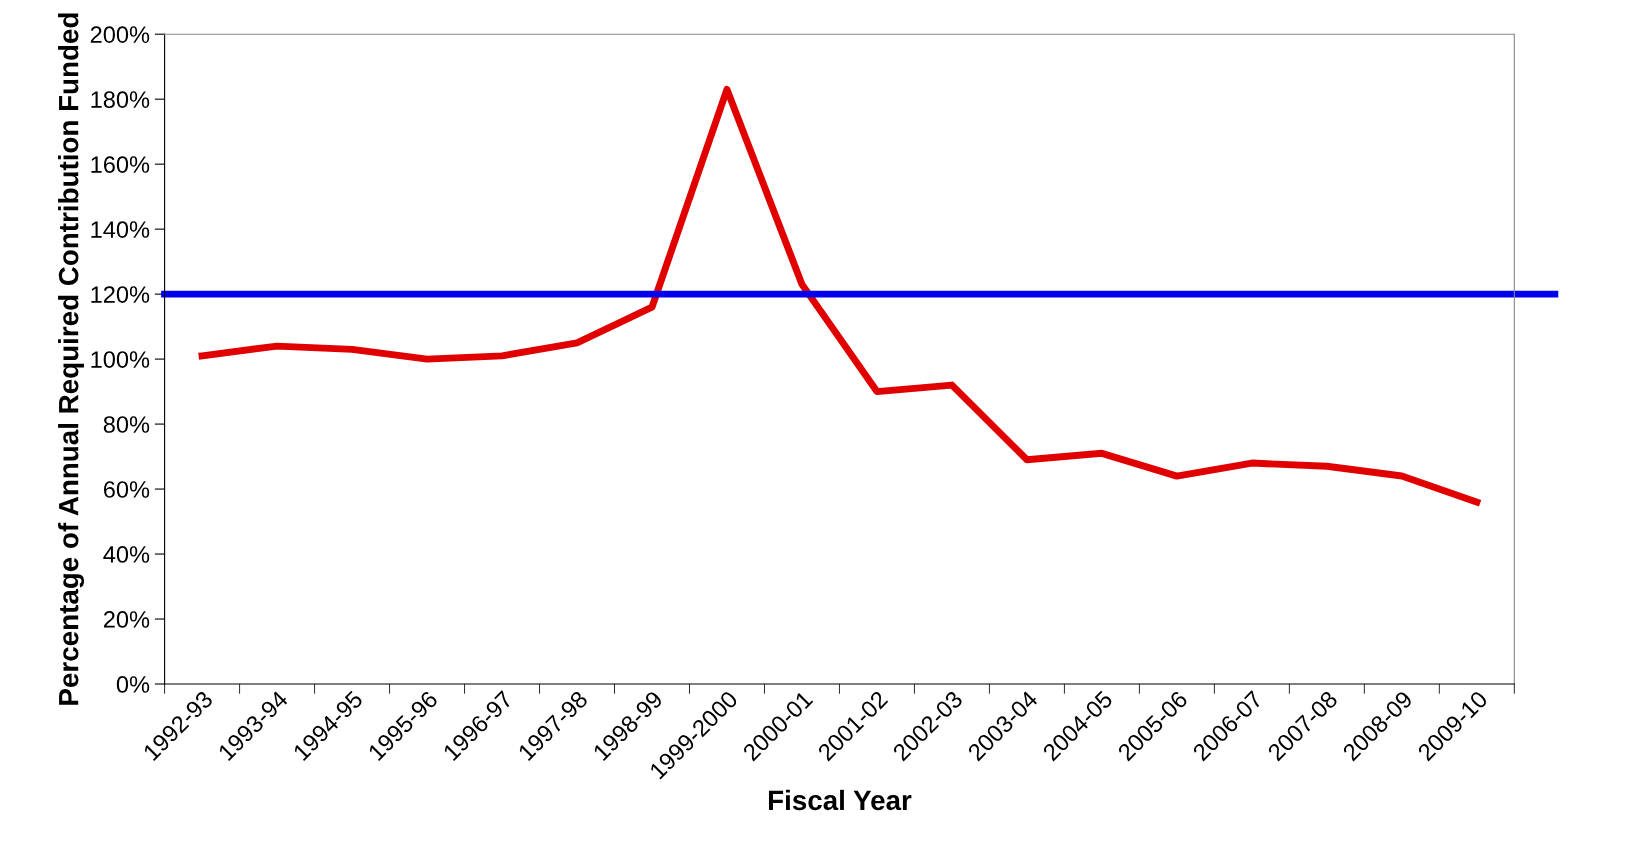 The image size is (1646, 855). Describe the element at coordinates (120, 34) in the screenshot. I see `y-tick-label: 200%` at that location.